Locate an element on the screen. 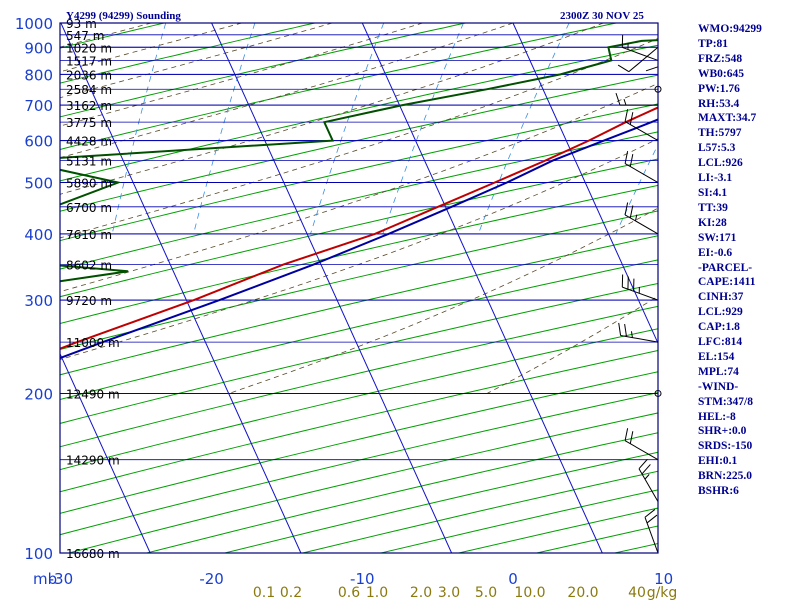  pressure-tick-label: 400 is located at coordinates (38, 235).